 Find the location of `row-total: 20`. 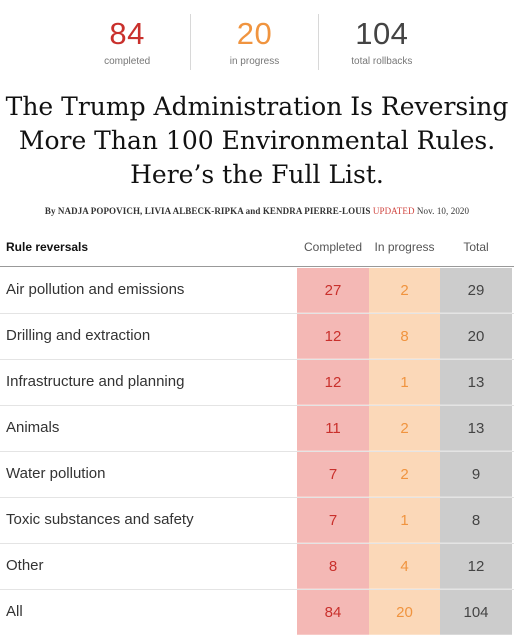

row-total: 20 is located at coordinates (476, 336).